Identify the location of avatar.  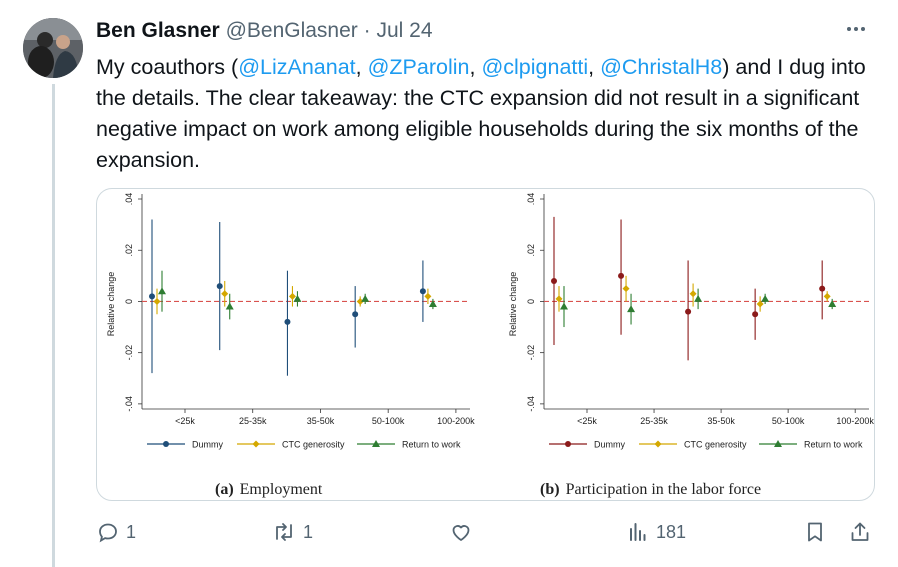
(53, 48).